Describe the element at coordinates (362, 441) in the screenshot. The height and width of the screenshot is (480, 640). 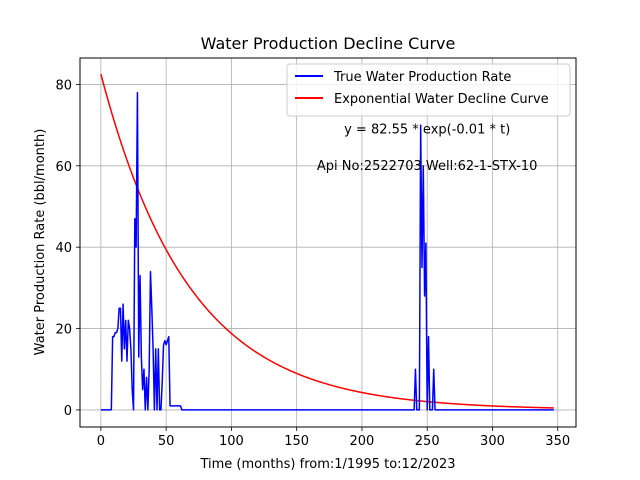
I see `x-tick-label: 200` at that location.